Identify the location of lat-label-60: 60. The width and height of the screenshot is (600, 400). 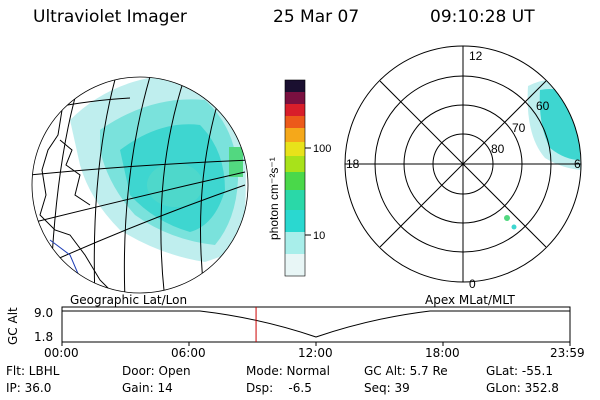
(543, 106).